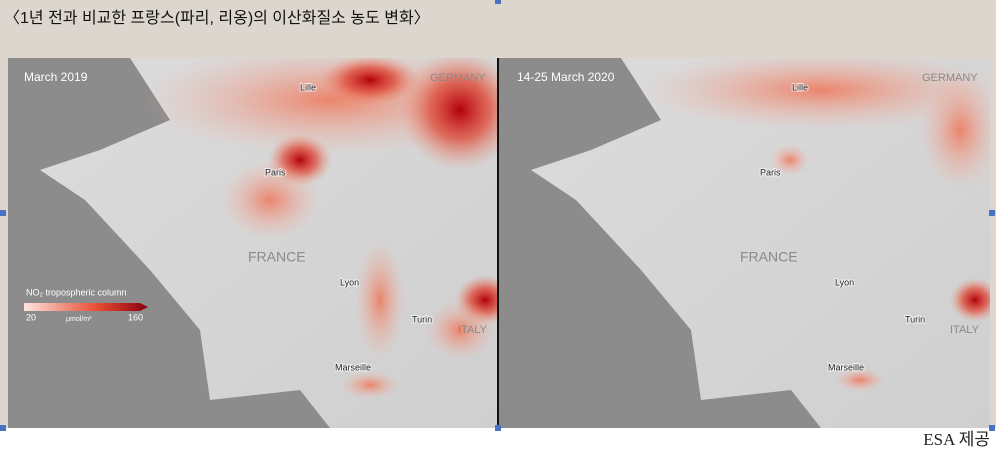 Image resolution: width=996 pixels, height=466 pixels. I want to click on legend-min: 20, so click(31, 317).